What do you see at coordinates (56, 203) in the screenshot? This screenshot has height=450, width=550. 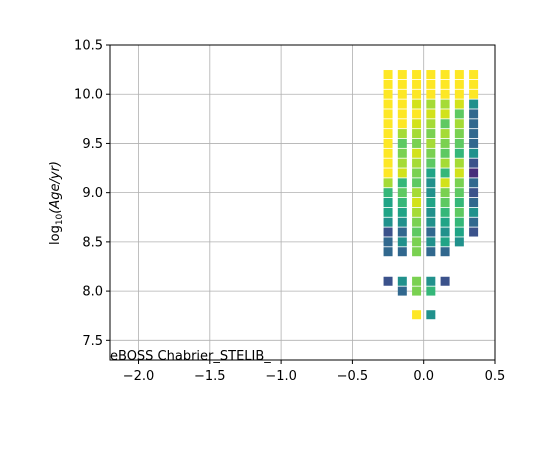 I see `y-axis-label: log10(Age/yr)` at bounding box center [56, 203].